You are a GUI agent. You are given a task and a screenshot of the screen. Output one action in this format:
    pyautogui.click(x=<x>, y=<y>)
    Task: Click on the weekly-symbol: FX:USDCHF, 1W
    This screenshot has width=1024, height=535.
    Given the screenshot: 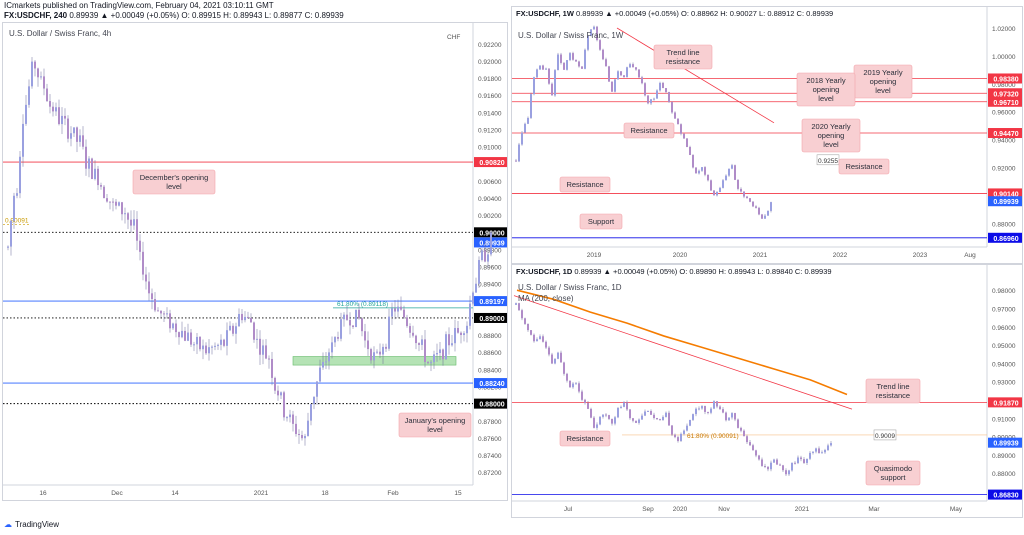 What is the action you would take?
    pyautogui.click(x=545, y=13)
    